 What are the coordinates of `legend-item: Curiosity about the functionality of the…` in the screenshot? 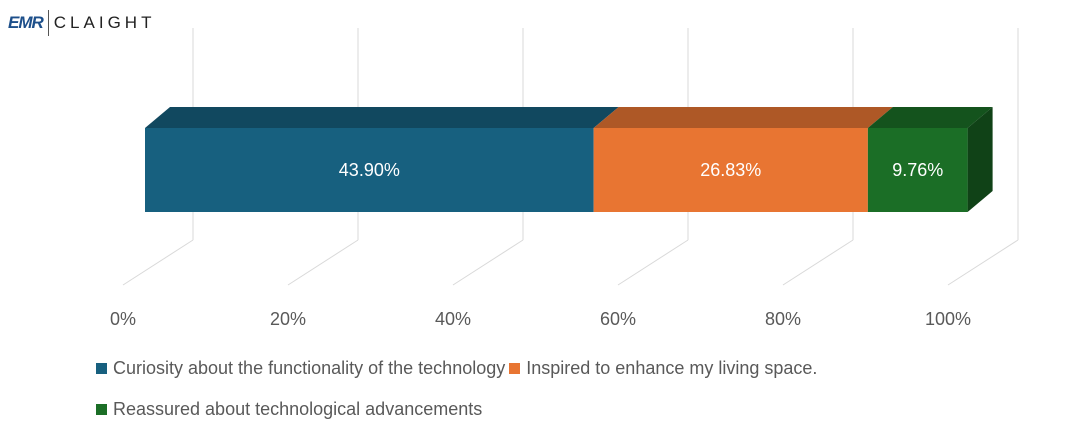 It's located at (300, 368).